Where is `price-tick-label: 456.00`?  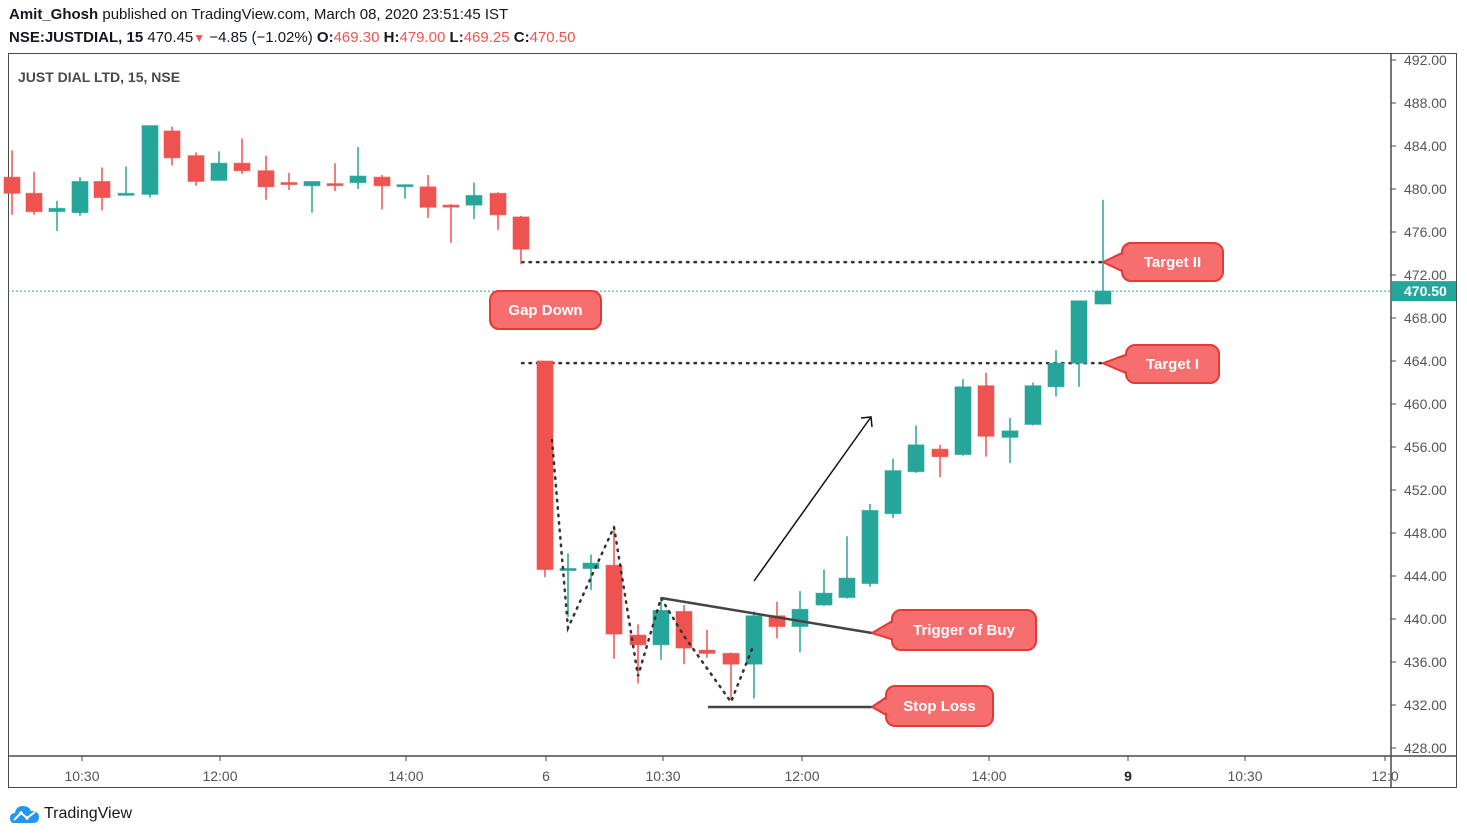
price-tick-label: 456.00 is located at coordinates (1425, 447).